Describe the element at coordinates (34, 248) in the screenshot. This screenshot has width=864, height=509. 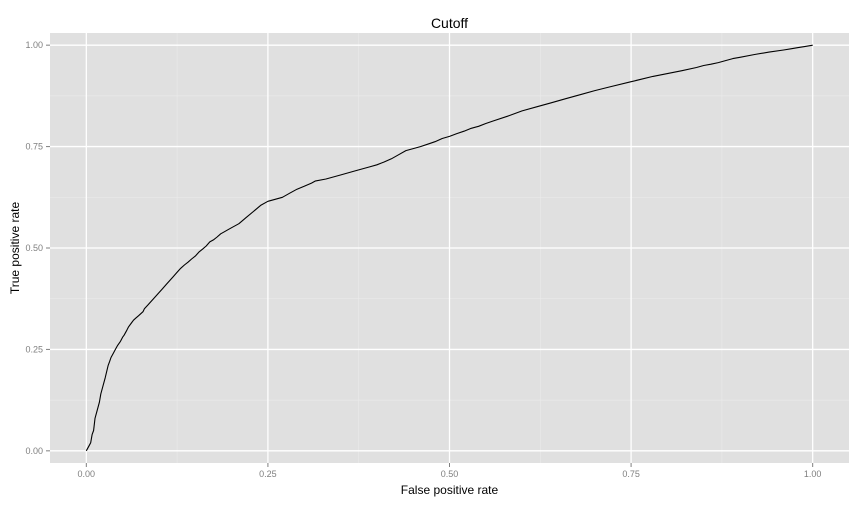
I see `y-tick-label: 0.50` at that location.